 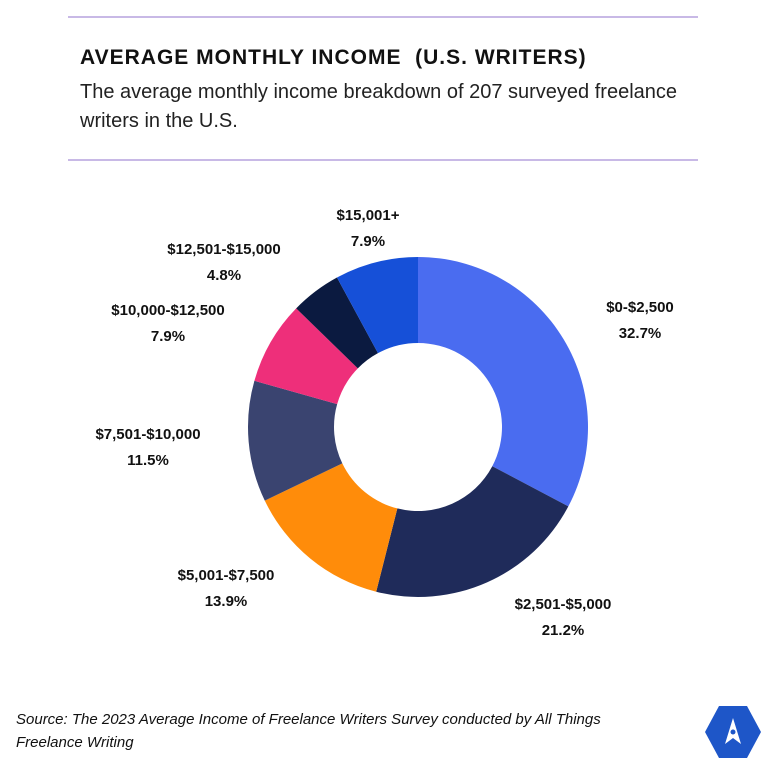 What do you see at coordinates (147, 434) in the screenshot?
I see `slice-label: $7,501-$10,000` at bounding box center [147, 434].